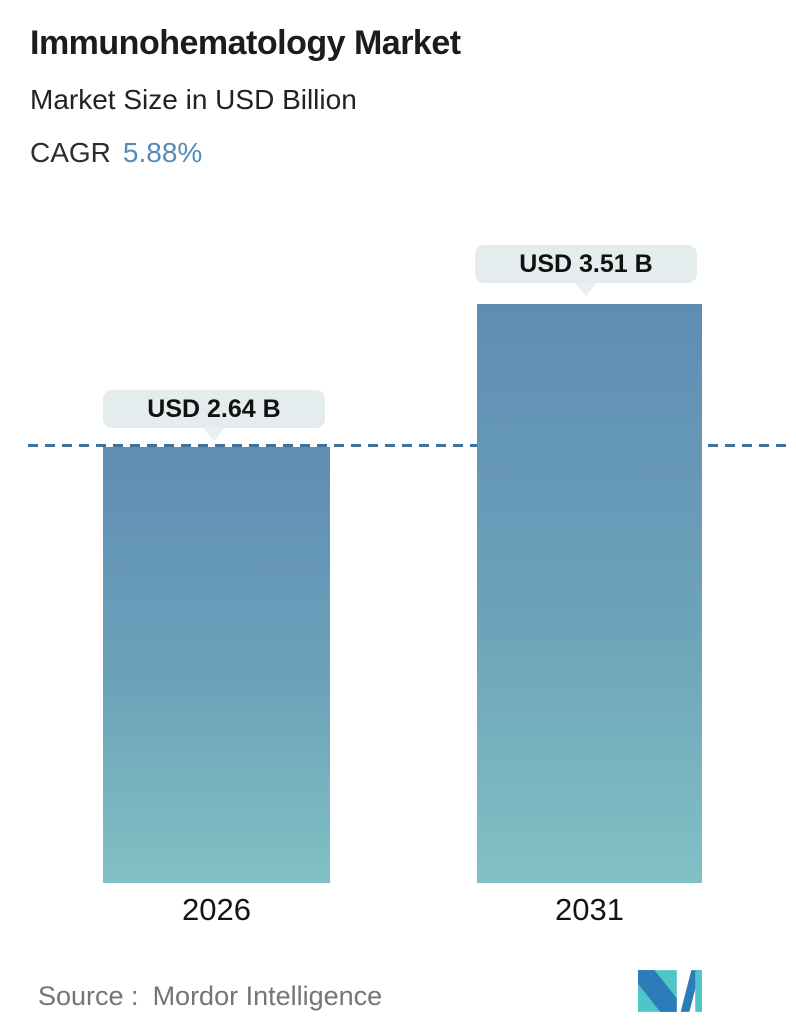 This screenshot has height=1034, width=796. What do you see at coordinates (586, 263) in the screenshot?
I see `value-label-2031-text: USD 3.51 B` at bounding box center [586, 263].